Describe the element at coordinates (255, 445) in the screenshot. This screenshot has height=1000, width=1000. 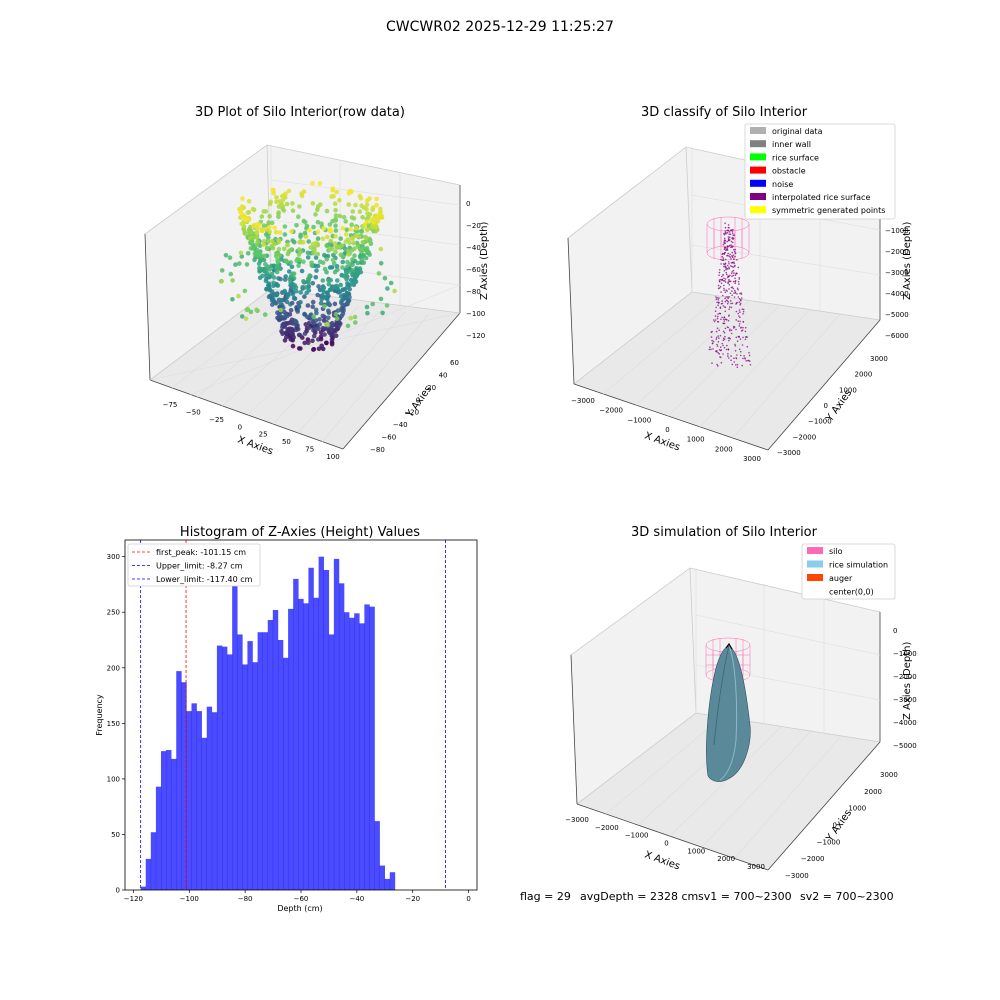
I see `panel1-x-label: X Axies` at that location.